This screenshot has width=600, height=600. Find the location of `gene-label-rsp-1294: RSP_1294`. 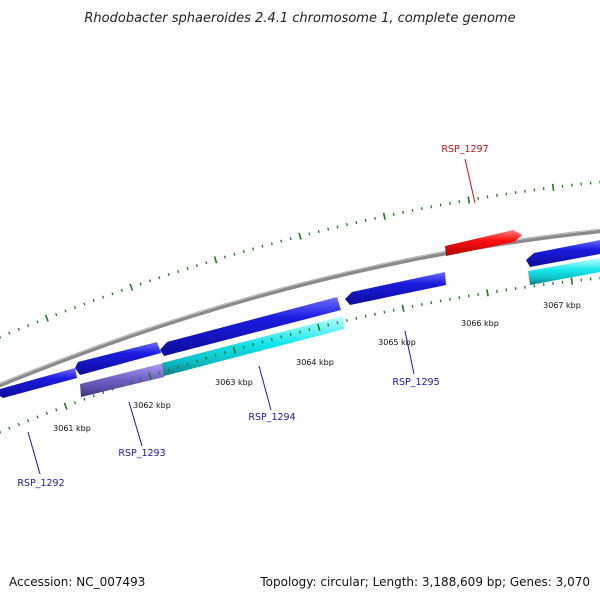

gene-label-rsp-1294: RSP_1294 is located at coordinates (271, 417).